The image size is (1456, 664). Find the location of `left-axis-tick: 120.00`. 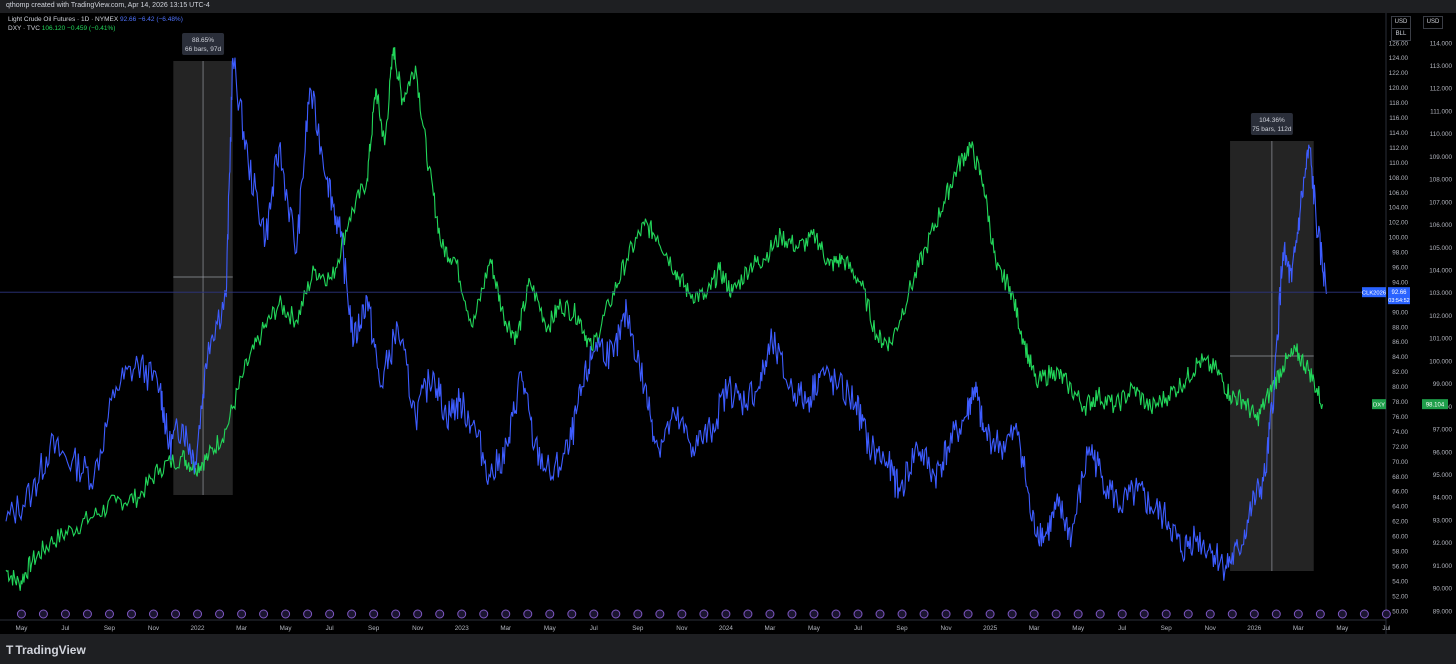

left-axis-tick: 120.00 is located at coordinates (1399, 88).